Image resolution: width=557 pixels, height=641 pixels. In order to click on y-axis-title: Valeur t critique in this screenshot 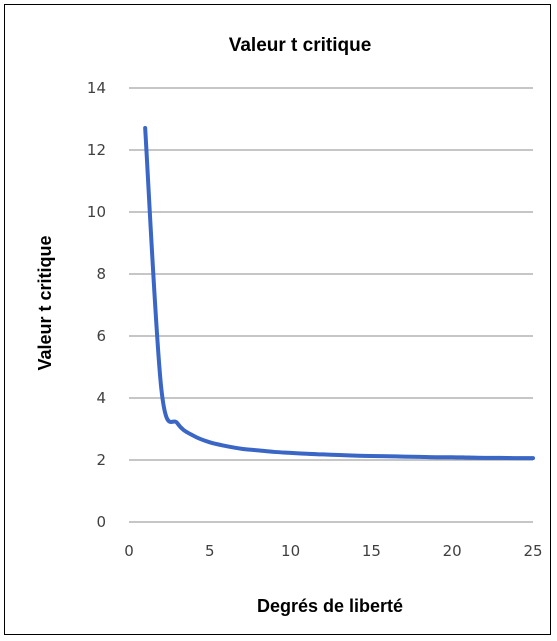, I will do `click(45, 302)`.